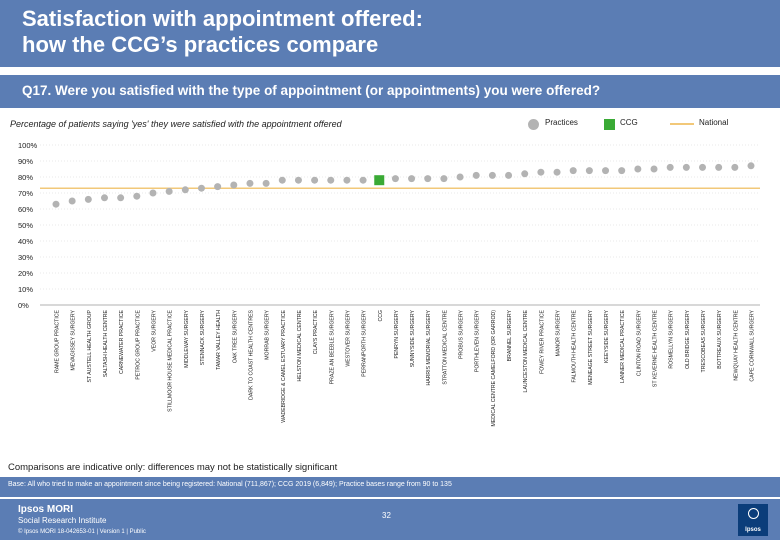 The image size is (780, 540). I want to click on category-label: ST KEVERNE HEALTH CENTRE, so click(656, 348).